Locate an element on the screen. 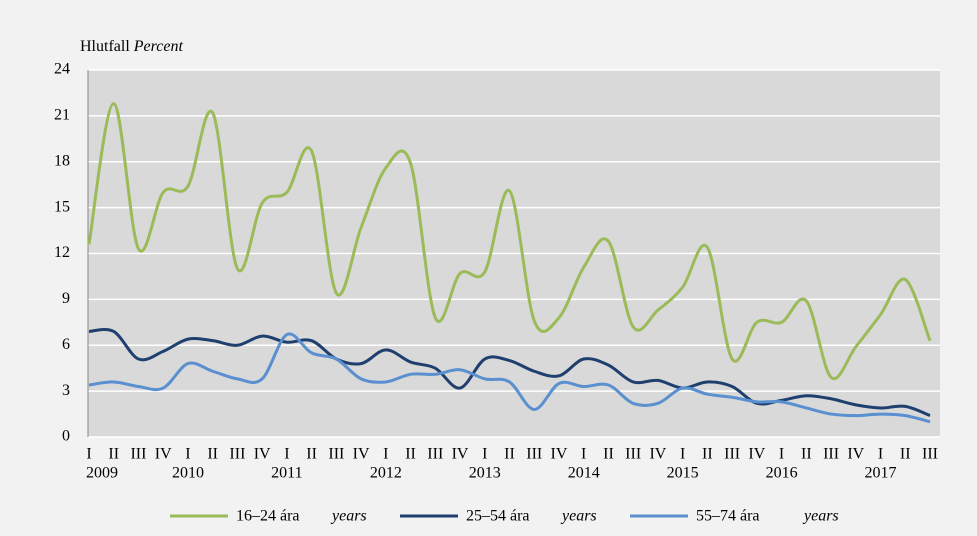  year-label: 2009 is located at coordinates (102, 473).